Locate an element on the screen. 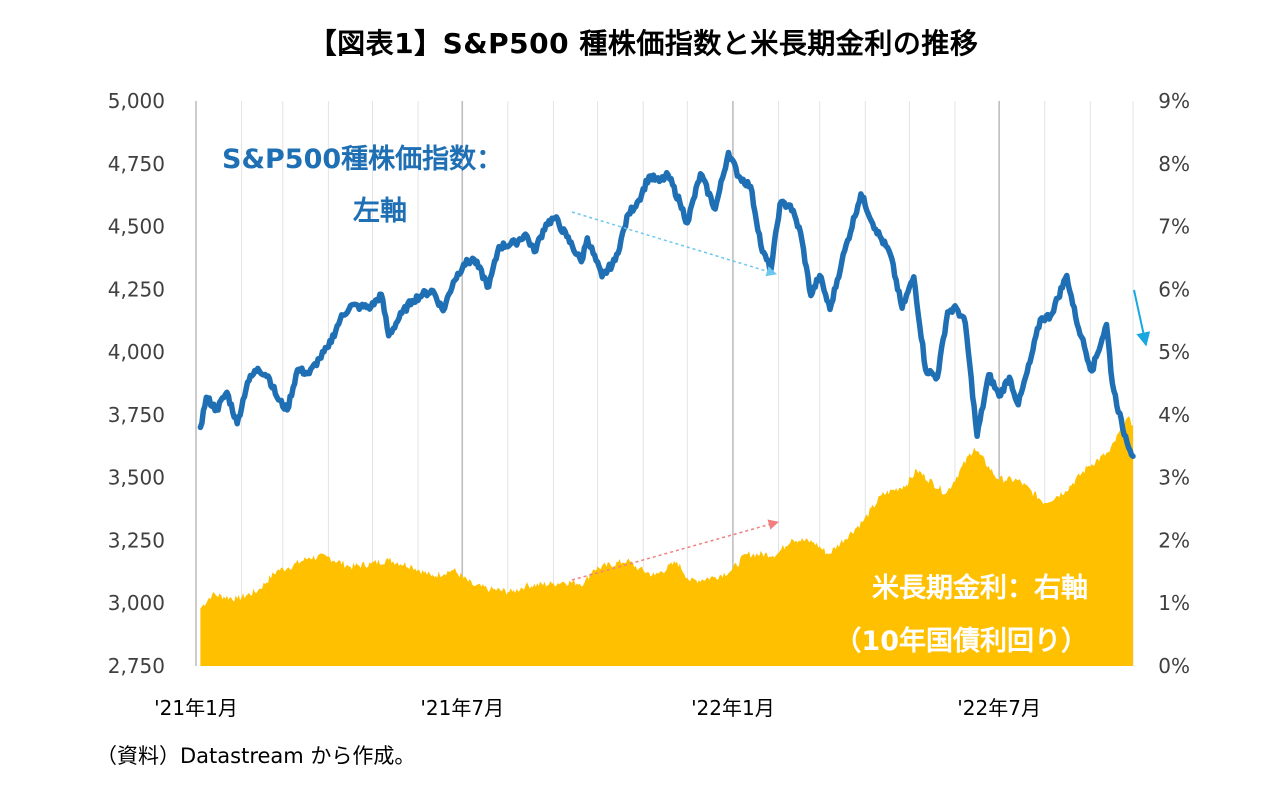 The image size is (1287, 802). left-tick-label: 4,750 is located at coordinates (136, 164).